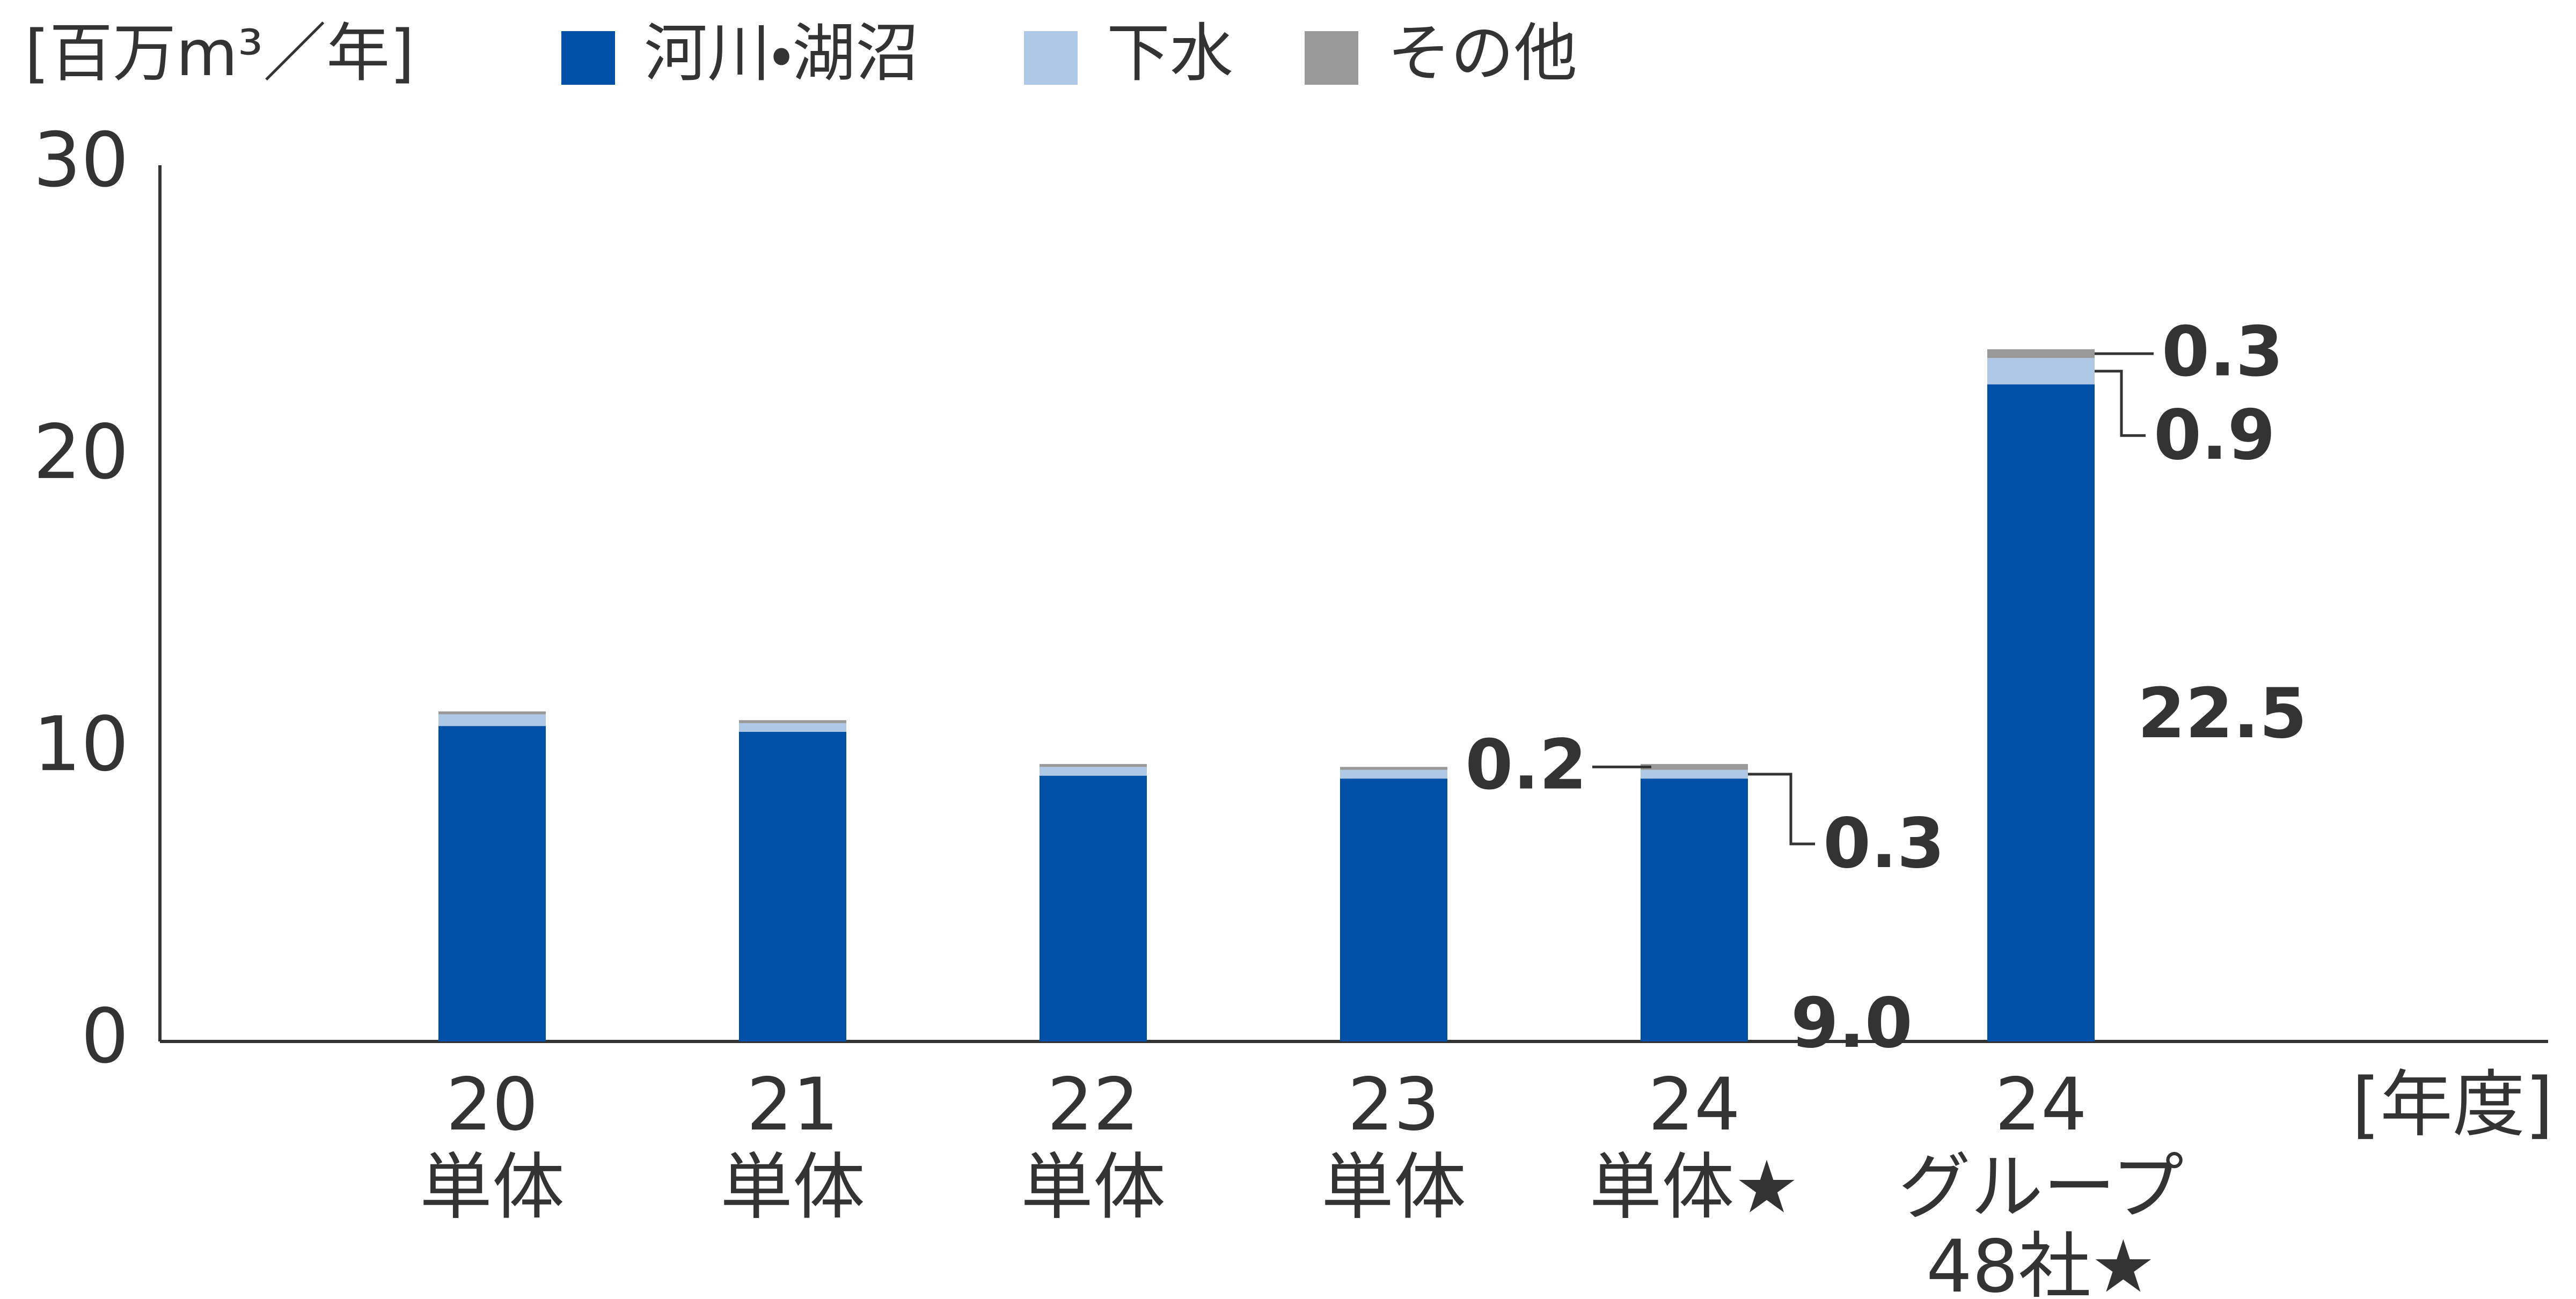 Image resolution: width=2576 pixels, height=1299 pixels. I want to click on x-tick-label: グループ, so click(2041, 1187).